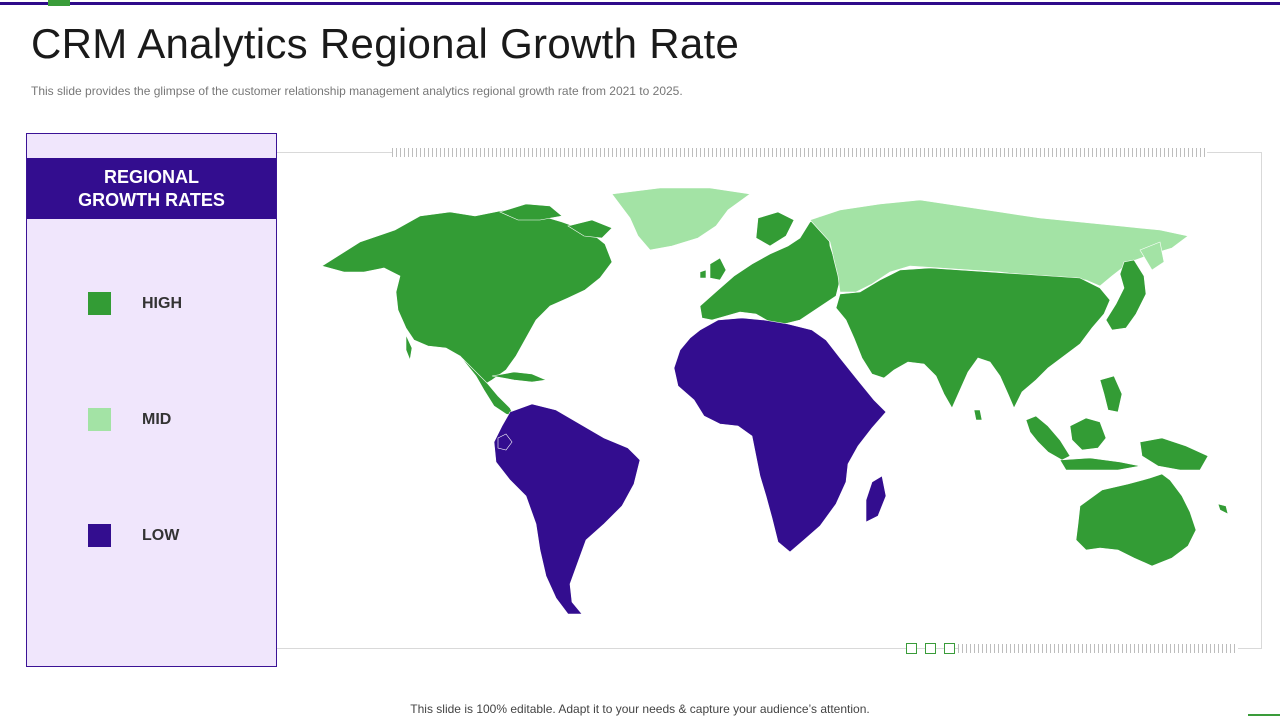  I want to click on legend-item-mid: MID, so click(129, 419).